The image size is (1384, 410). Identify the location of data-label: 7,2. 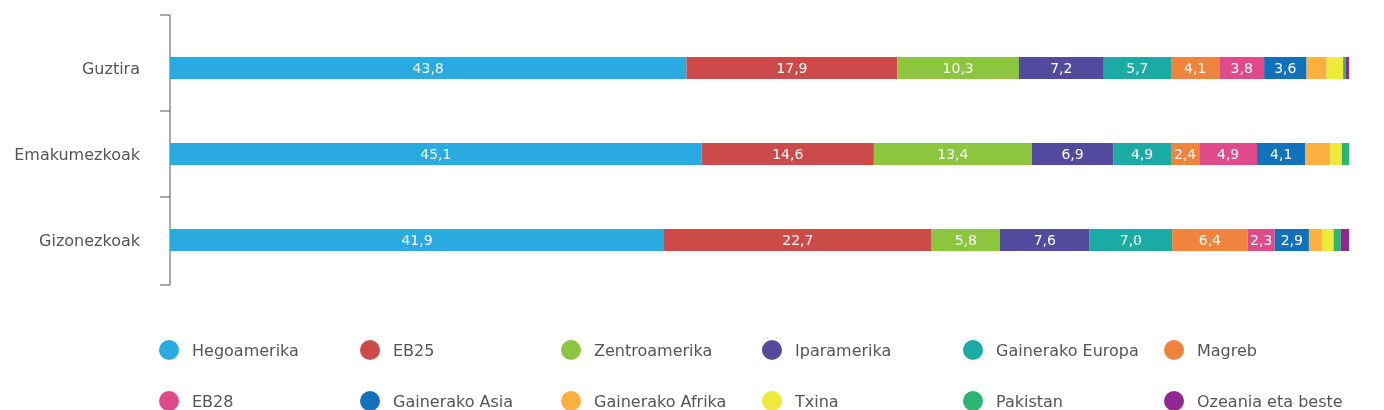
(1061, 67).